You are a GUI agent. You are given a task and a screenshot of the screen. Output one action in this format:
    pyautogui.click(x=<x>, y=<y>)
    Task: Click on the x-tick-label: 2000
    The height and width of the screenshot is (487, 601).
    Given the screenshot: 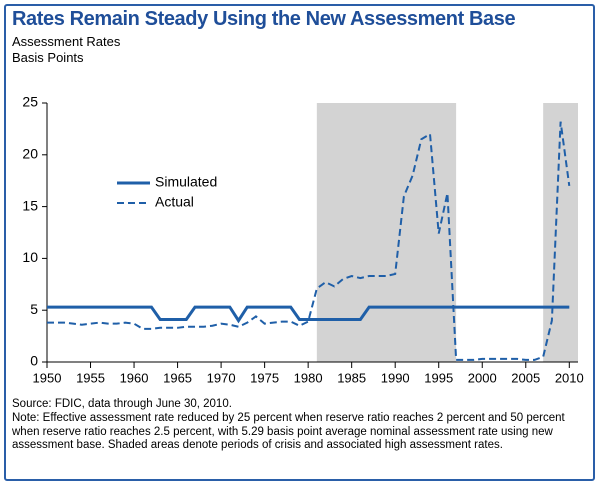 What is the action you would take?
    pyautogui.click(x=482, y=377)
    